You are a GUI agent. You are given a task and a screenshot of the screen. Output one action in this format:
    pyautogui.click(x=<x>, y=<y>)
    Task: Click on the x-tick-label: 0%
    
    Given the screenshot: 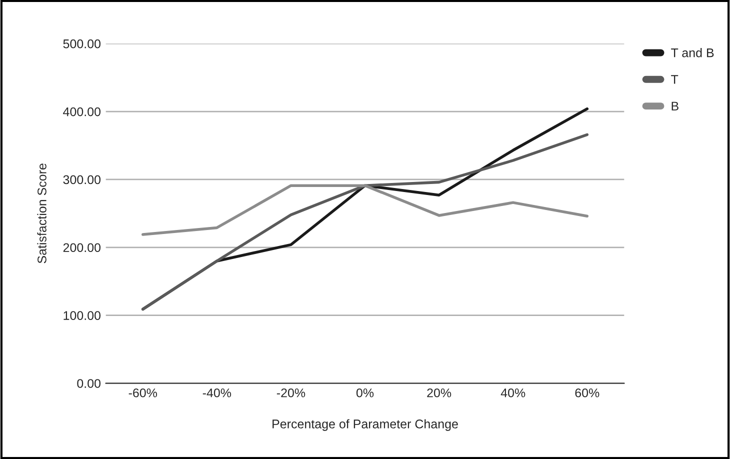 What is the action you would take?
    pyautogui.click(x=365, y=393)
    